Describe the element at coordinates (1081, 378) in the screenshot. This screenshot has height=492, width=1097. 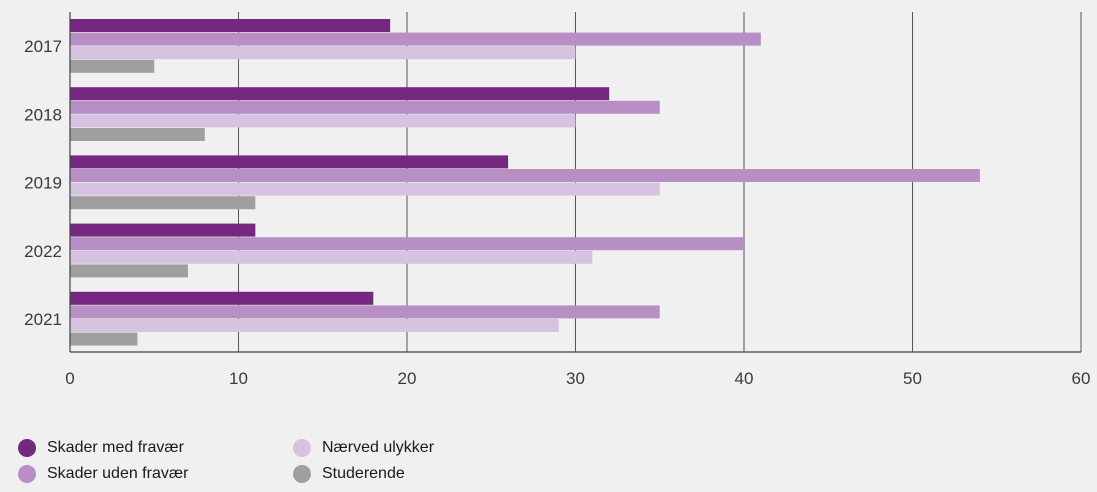
I see `x-tick-label-60: 60` at that location.